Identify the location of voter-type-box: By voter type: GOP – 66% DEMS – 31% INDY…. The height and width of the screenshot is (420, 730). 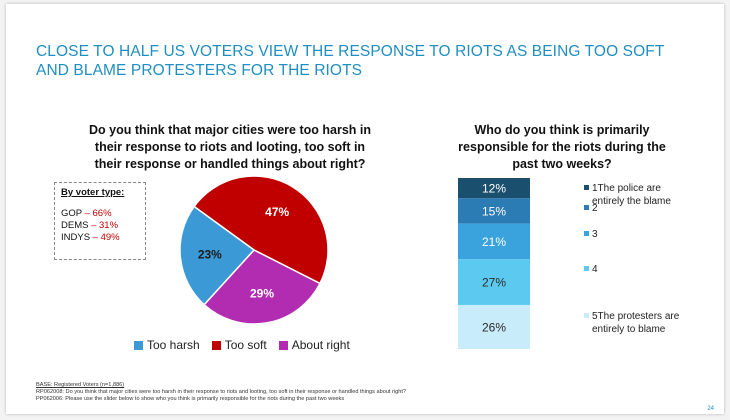
(100, 221).